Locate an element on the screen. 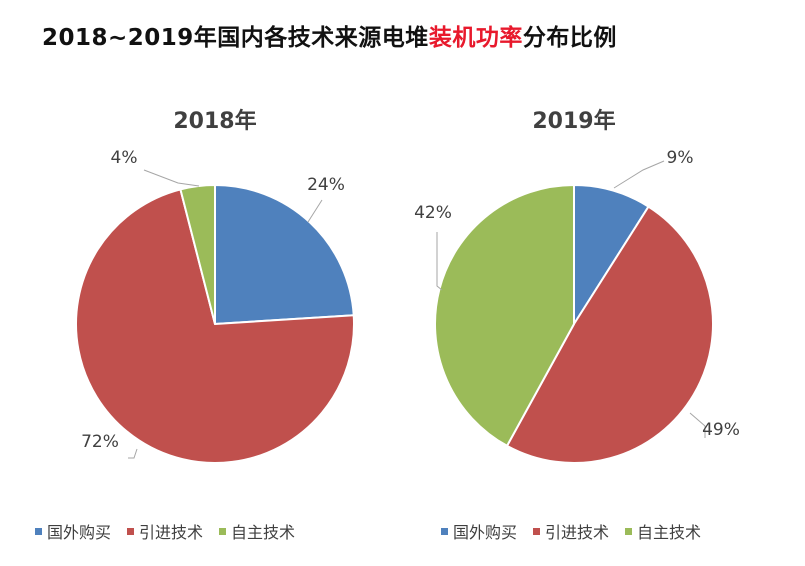 This screenshot has width=805, height=566. leader-line-introduced-tech-2019 is located at coordinates (697, 425).